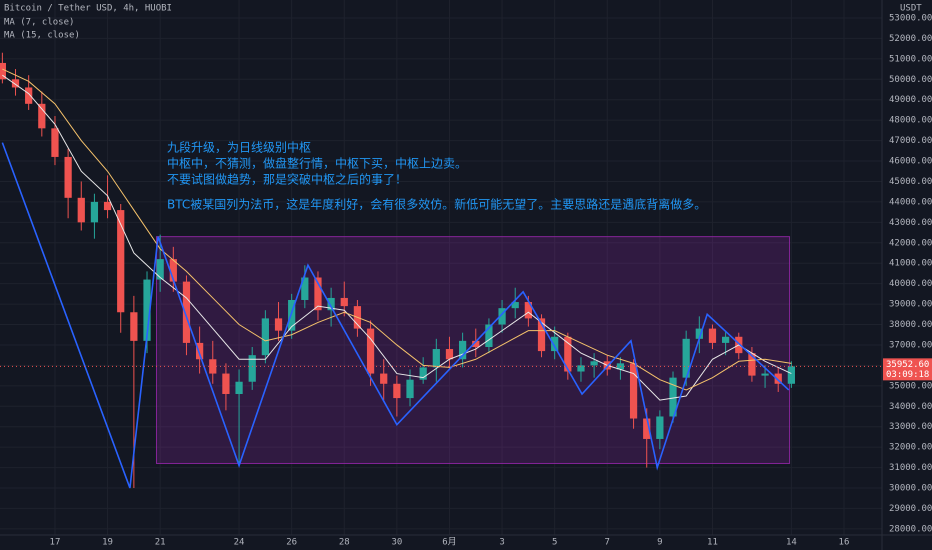  Describe the element at coordinates (910, 243) in the screenshot. I see `y-tick-label: 42000.00` at that location.